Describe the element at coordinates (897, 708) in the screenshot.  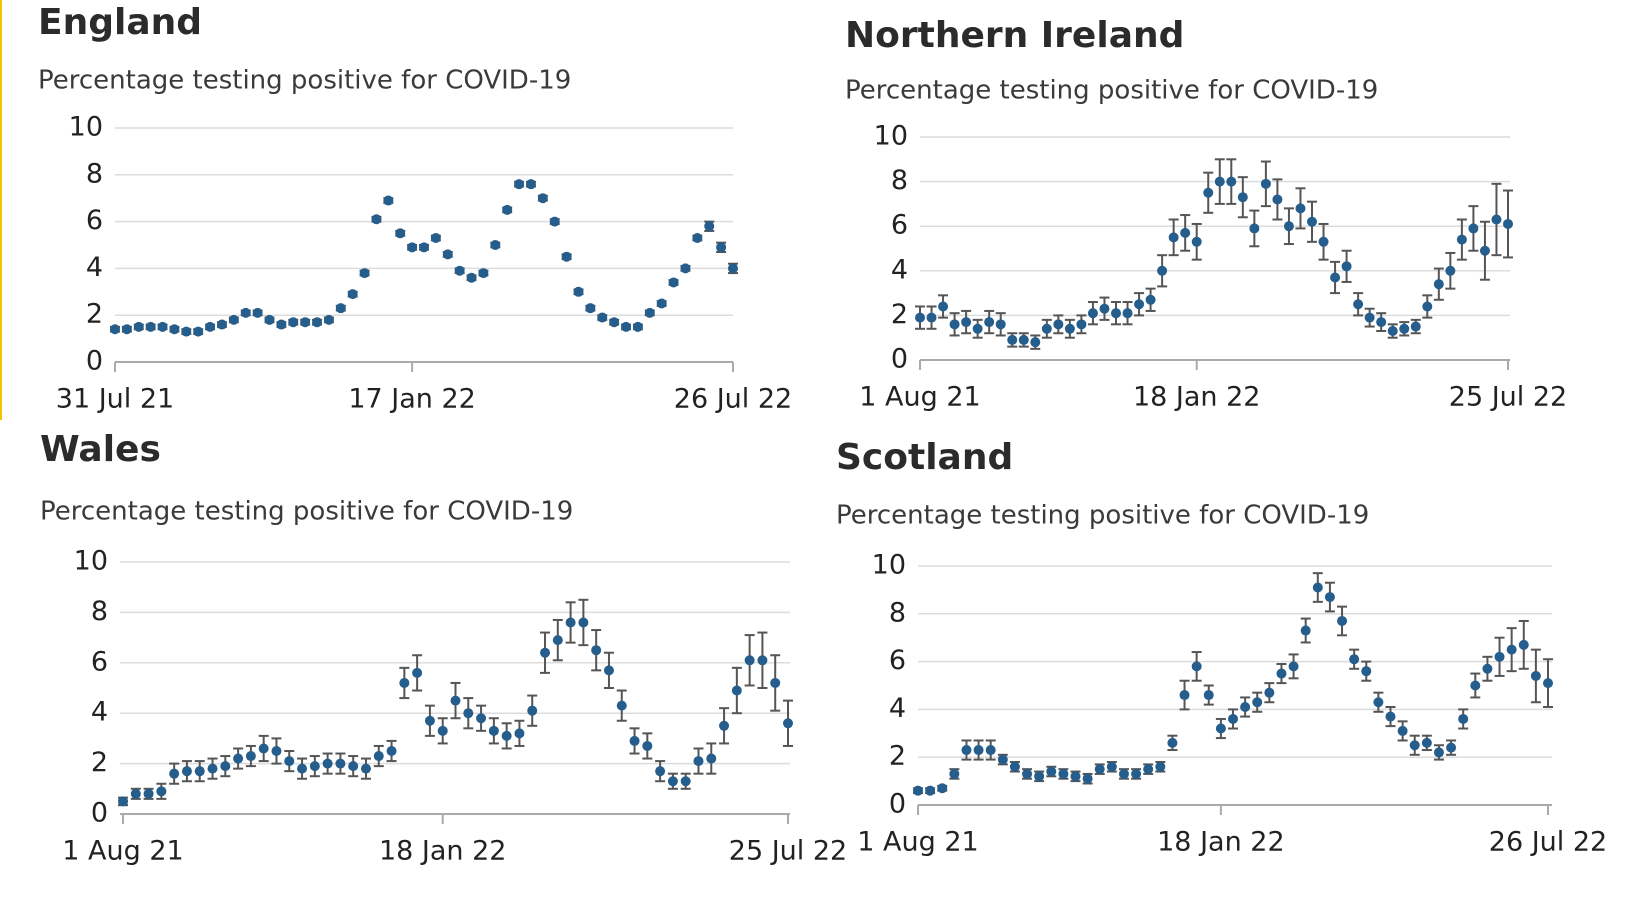
I see `y-tick-label: 4` at that location.